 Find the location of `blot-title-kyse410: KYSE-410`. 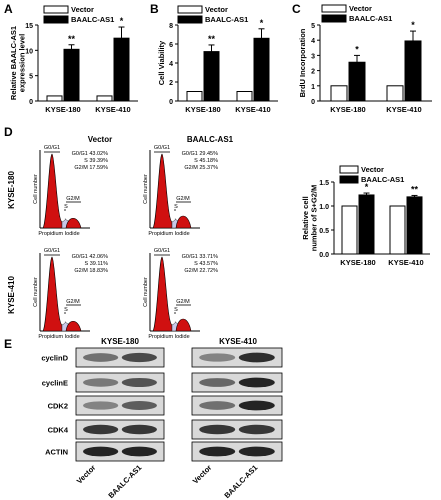

blot-title-kyse410: KYSE-410 is located at coordinates (238, 341).